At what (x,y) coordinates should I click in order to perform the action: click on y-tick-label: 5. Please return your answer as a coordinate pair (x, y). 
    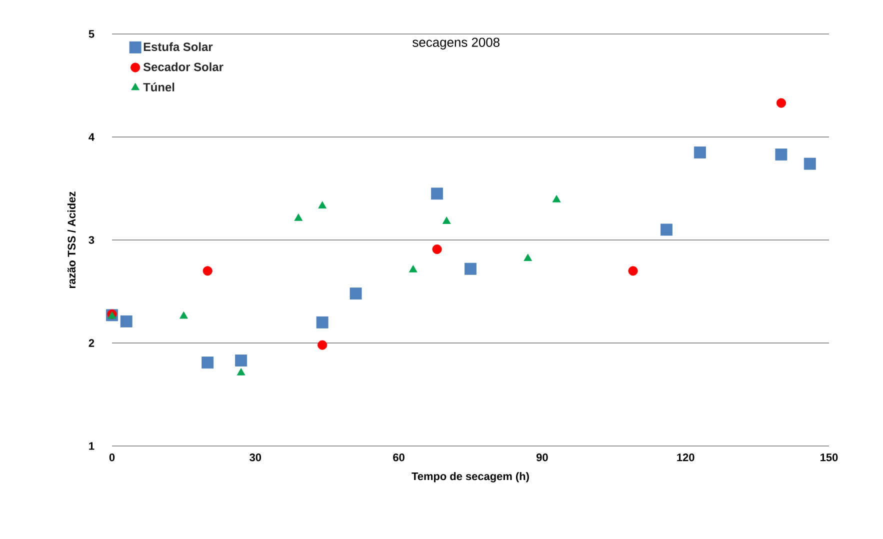
    Looking at the image, I should click on (91, 34).